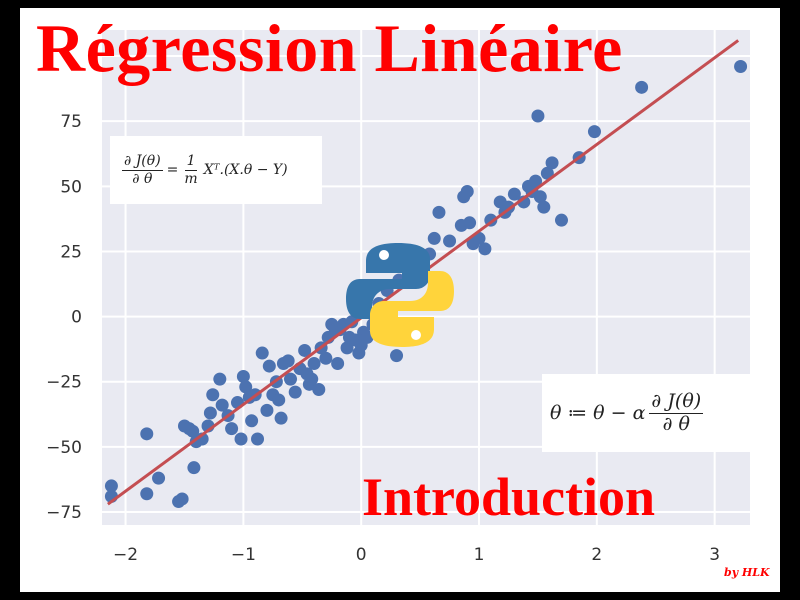 The width and height of the screenshot is (800, 600). Describe the element at coordinates (191, 162) in the screenshot. I see `gradient-coef-numerator: 1` at that location.